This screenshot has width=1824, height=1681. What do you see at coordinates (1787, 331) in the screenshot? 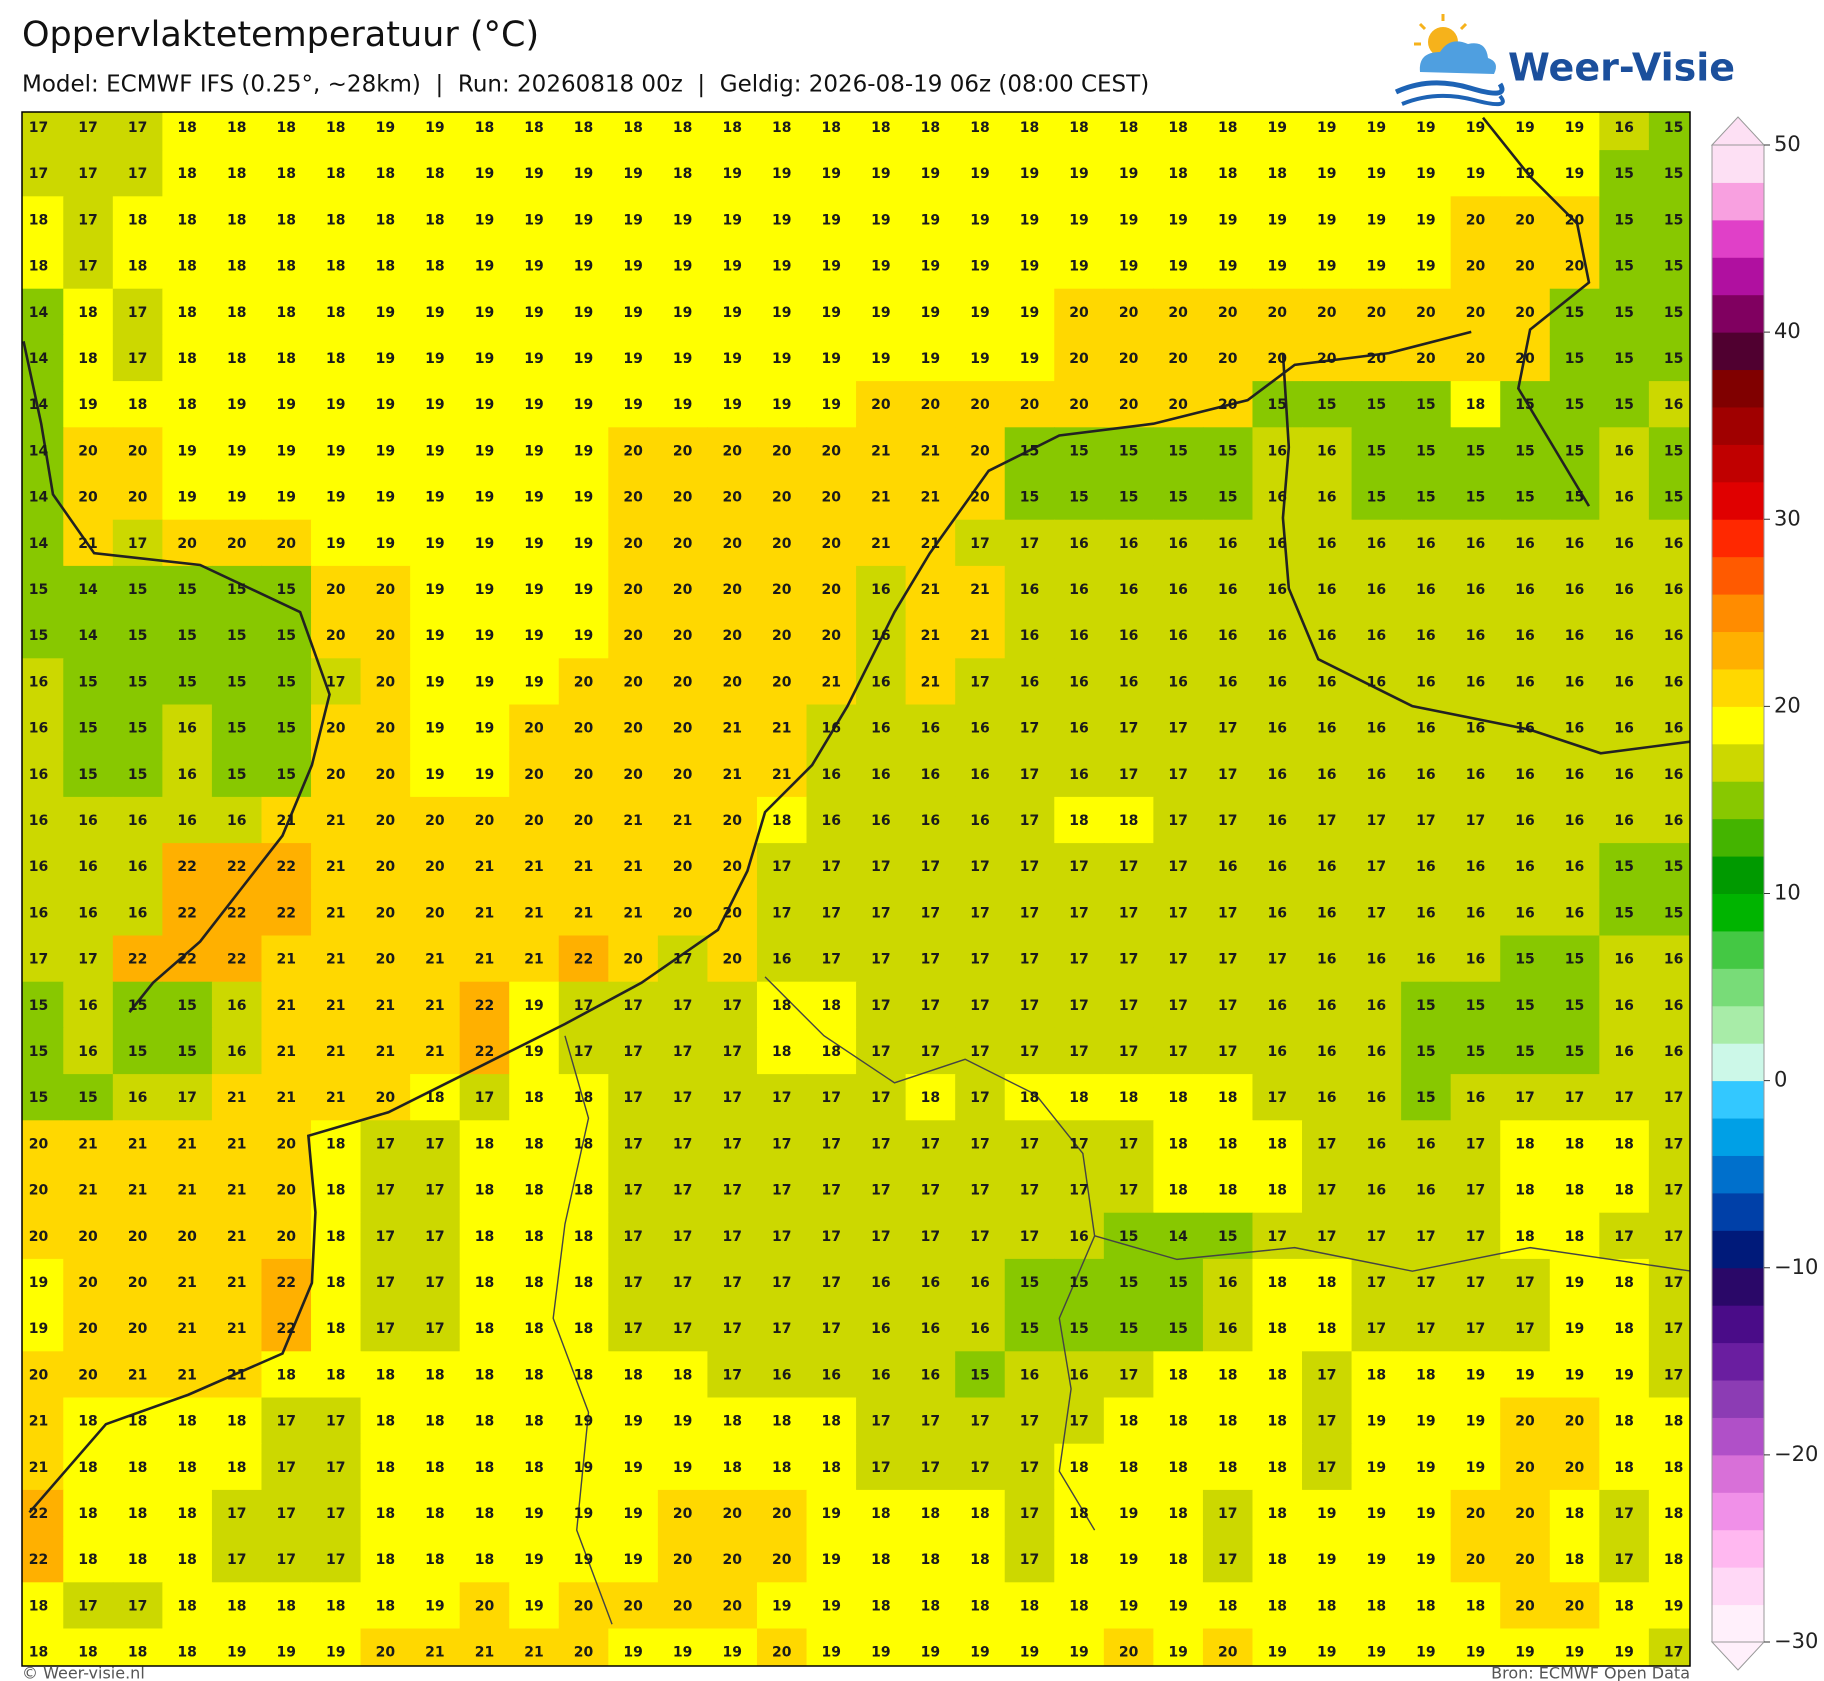
I see `colorbar-tick-label: 40` at bounding box center [1787, 331].